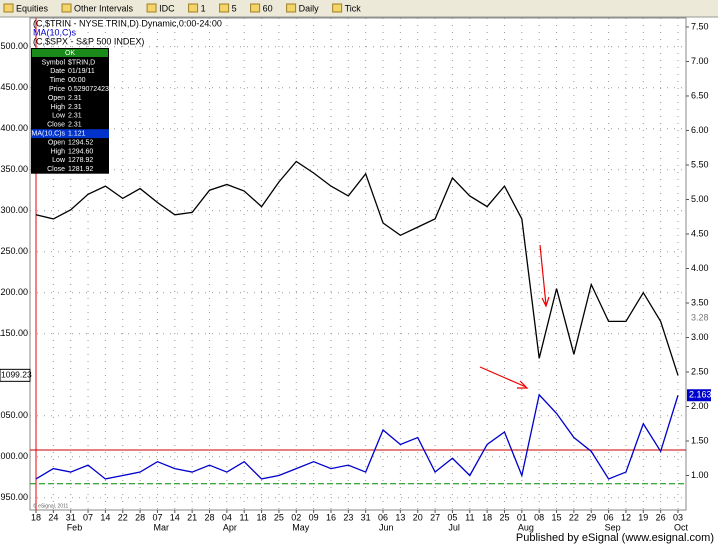  I want to click on month-label: Mar, so click(161, 527).